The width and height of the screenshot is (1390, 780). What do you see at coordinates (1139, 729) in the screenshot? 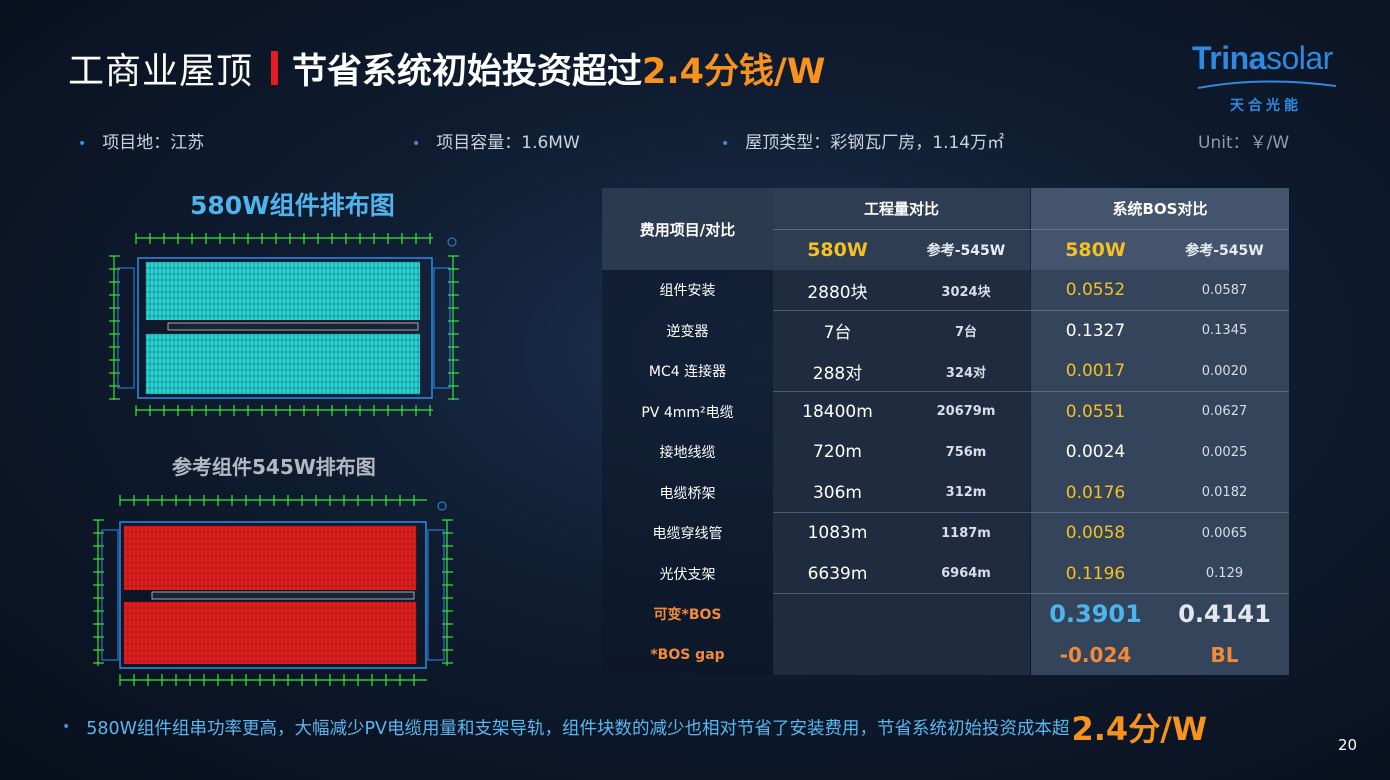
I see `conclusion-emphasis: 2.4分/W` at bounding box center [1139, 729].